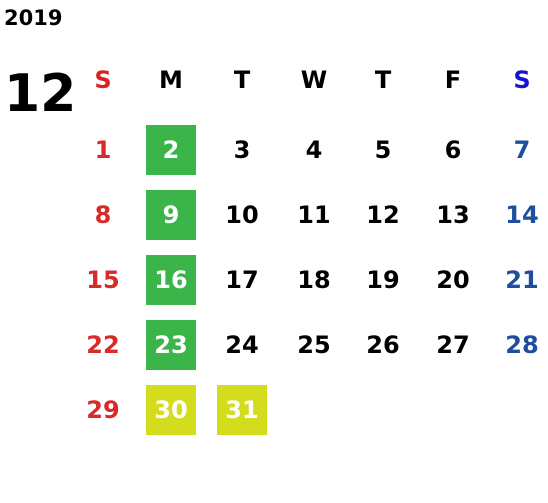 This screenshot has height=503, width=548. I want to click on day: 5, so click(383, 150).